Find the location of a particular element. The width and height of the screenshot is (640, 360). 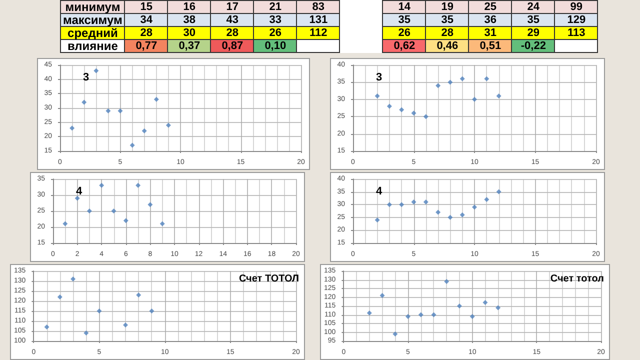

text: 17 is located at coordinates (232, 7).